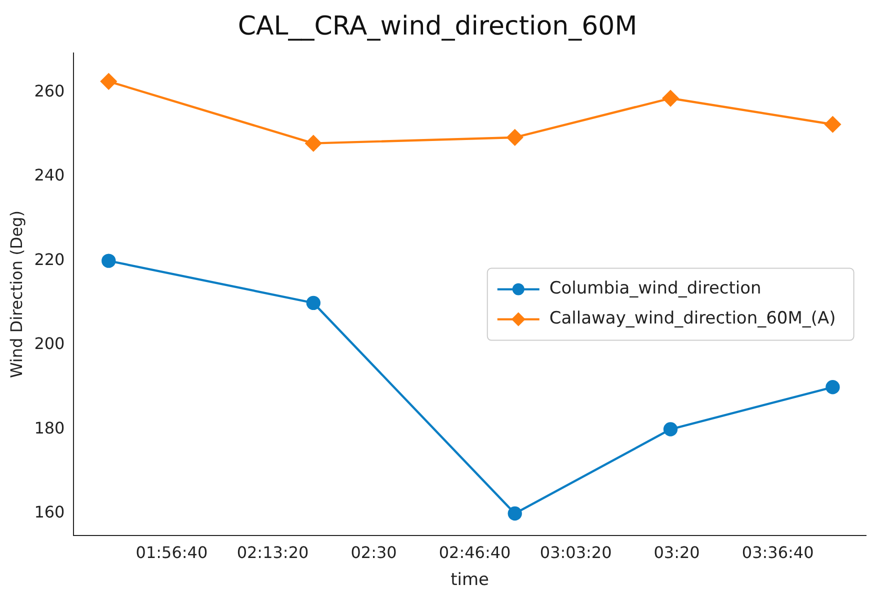  What do you see at coordinates (778, 552) in the screenshot?
I see `x-tick-label: 03:36:40` at bounding box center [778, 552].